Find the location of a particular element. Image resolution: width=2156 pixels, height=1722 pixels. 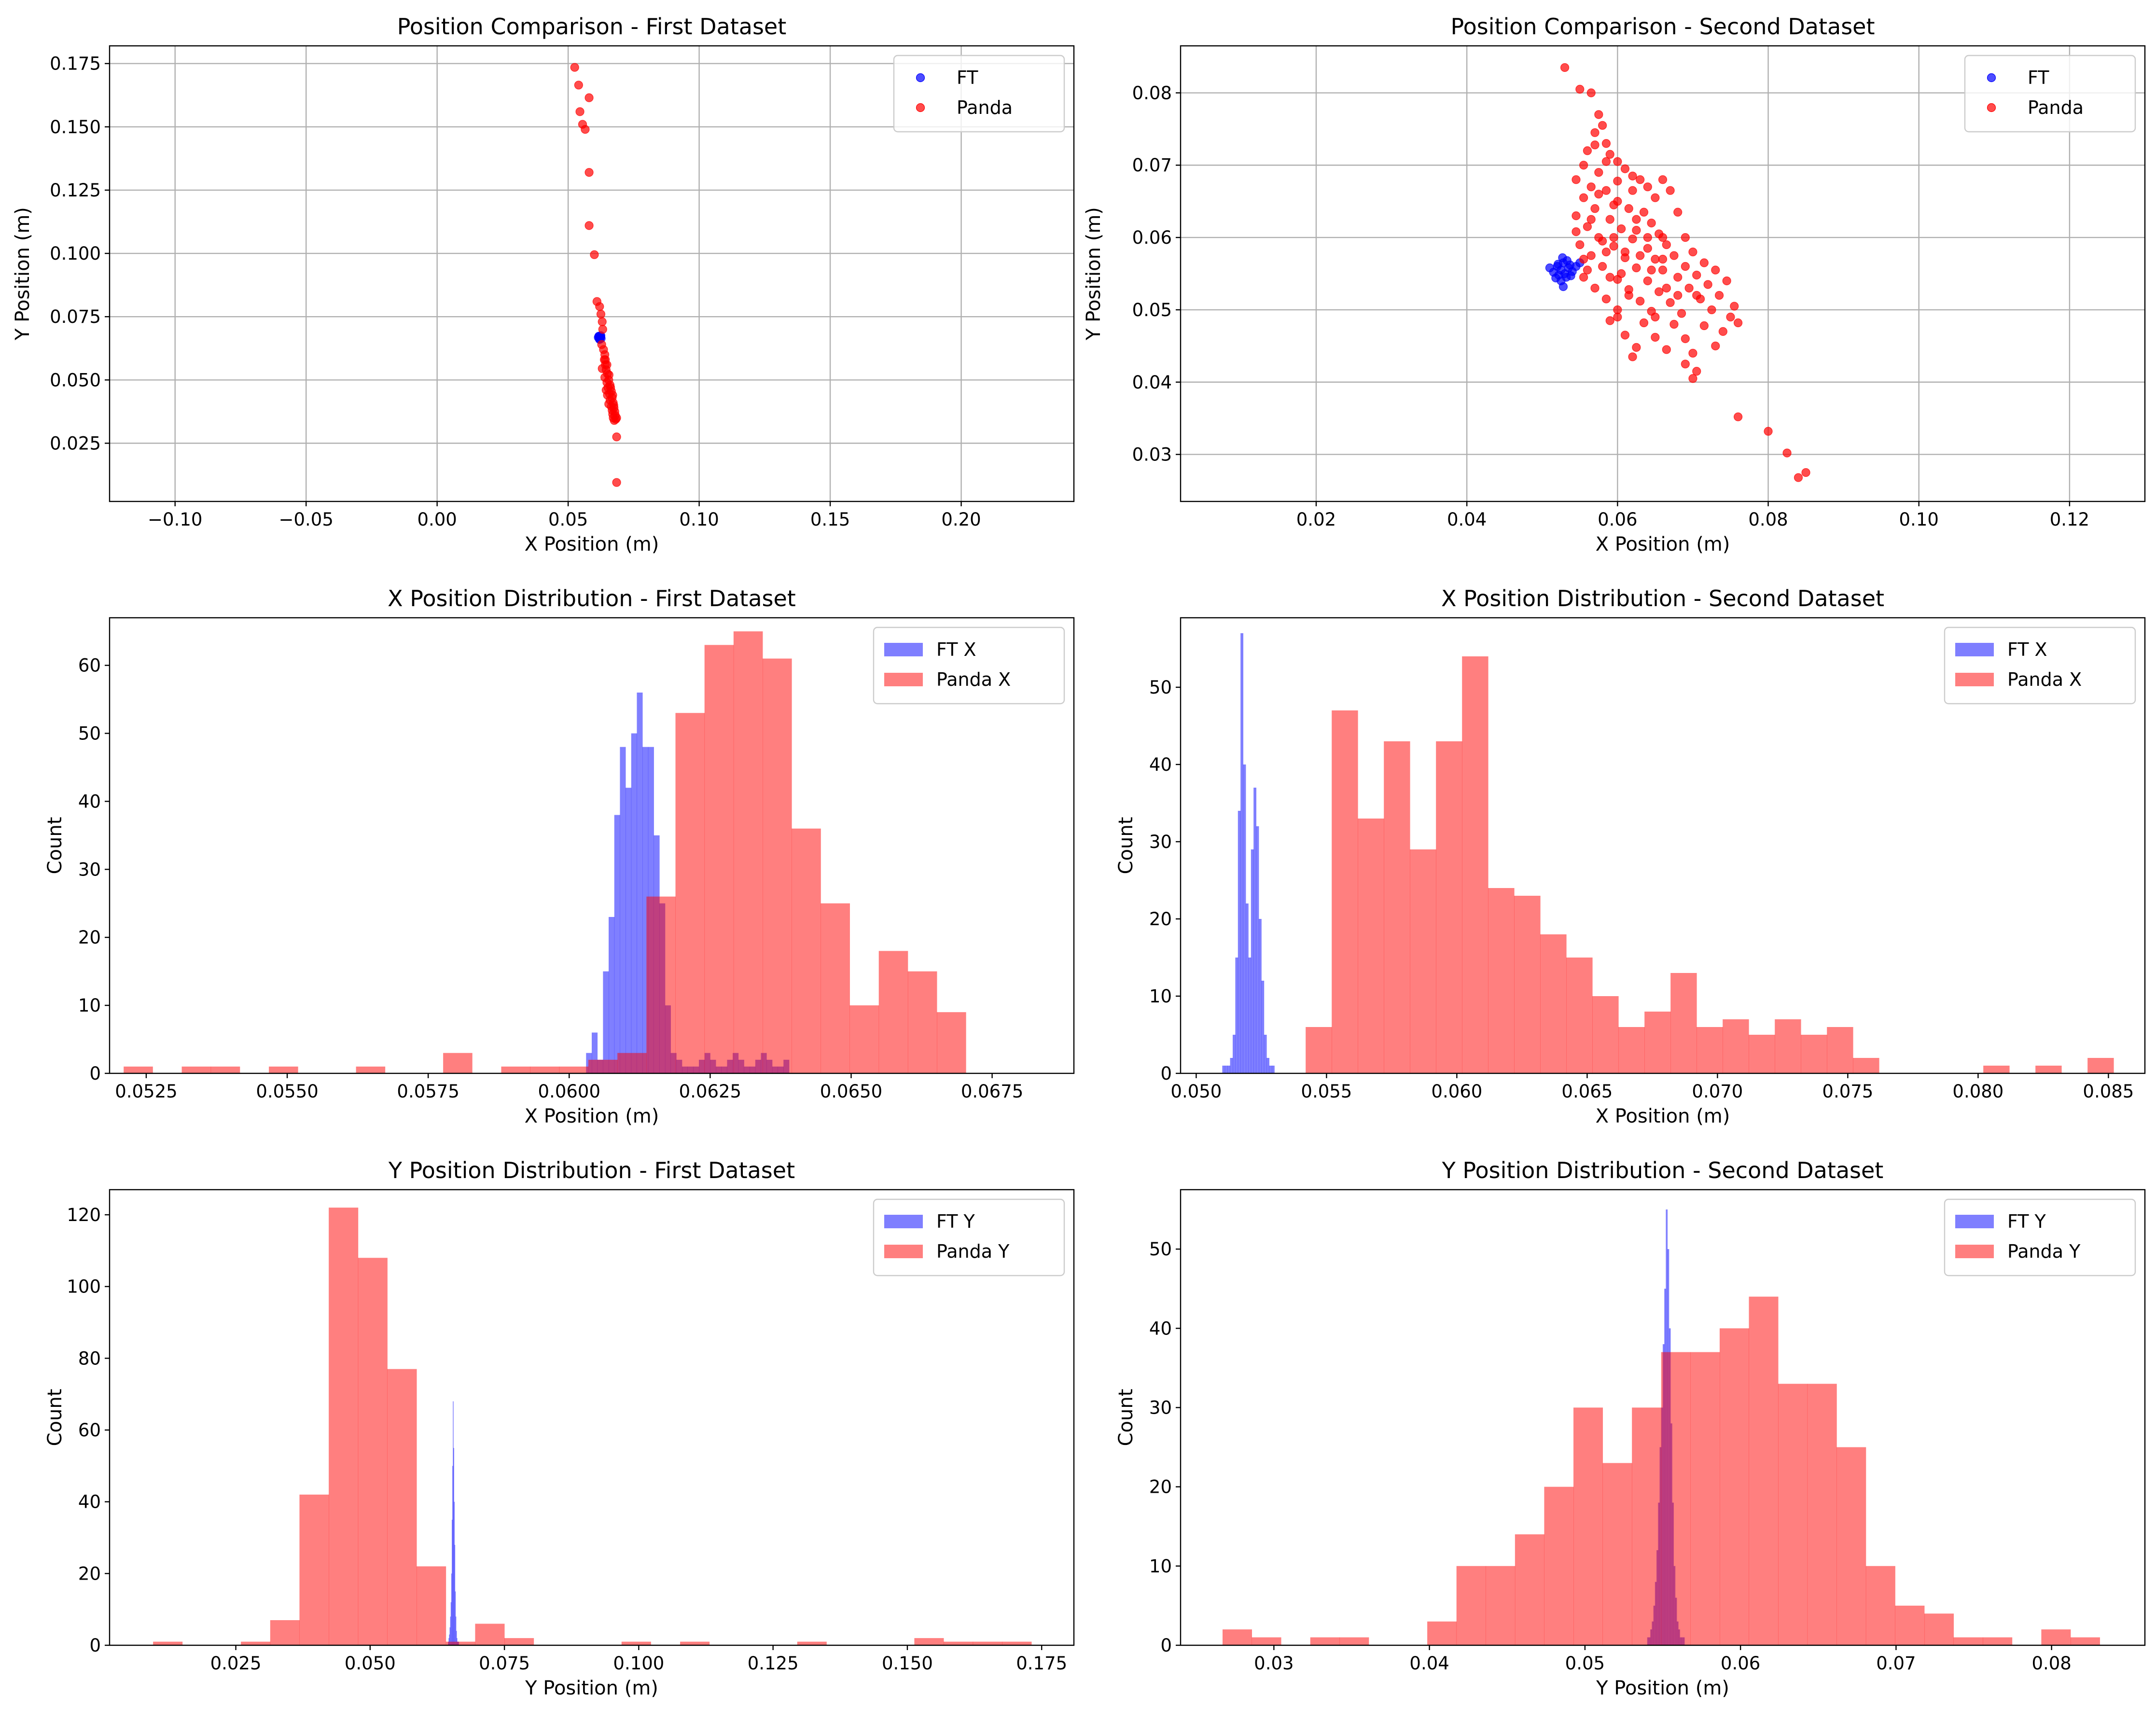

axes-frame is located at coordinates (1663, 273).